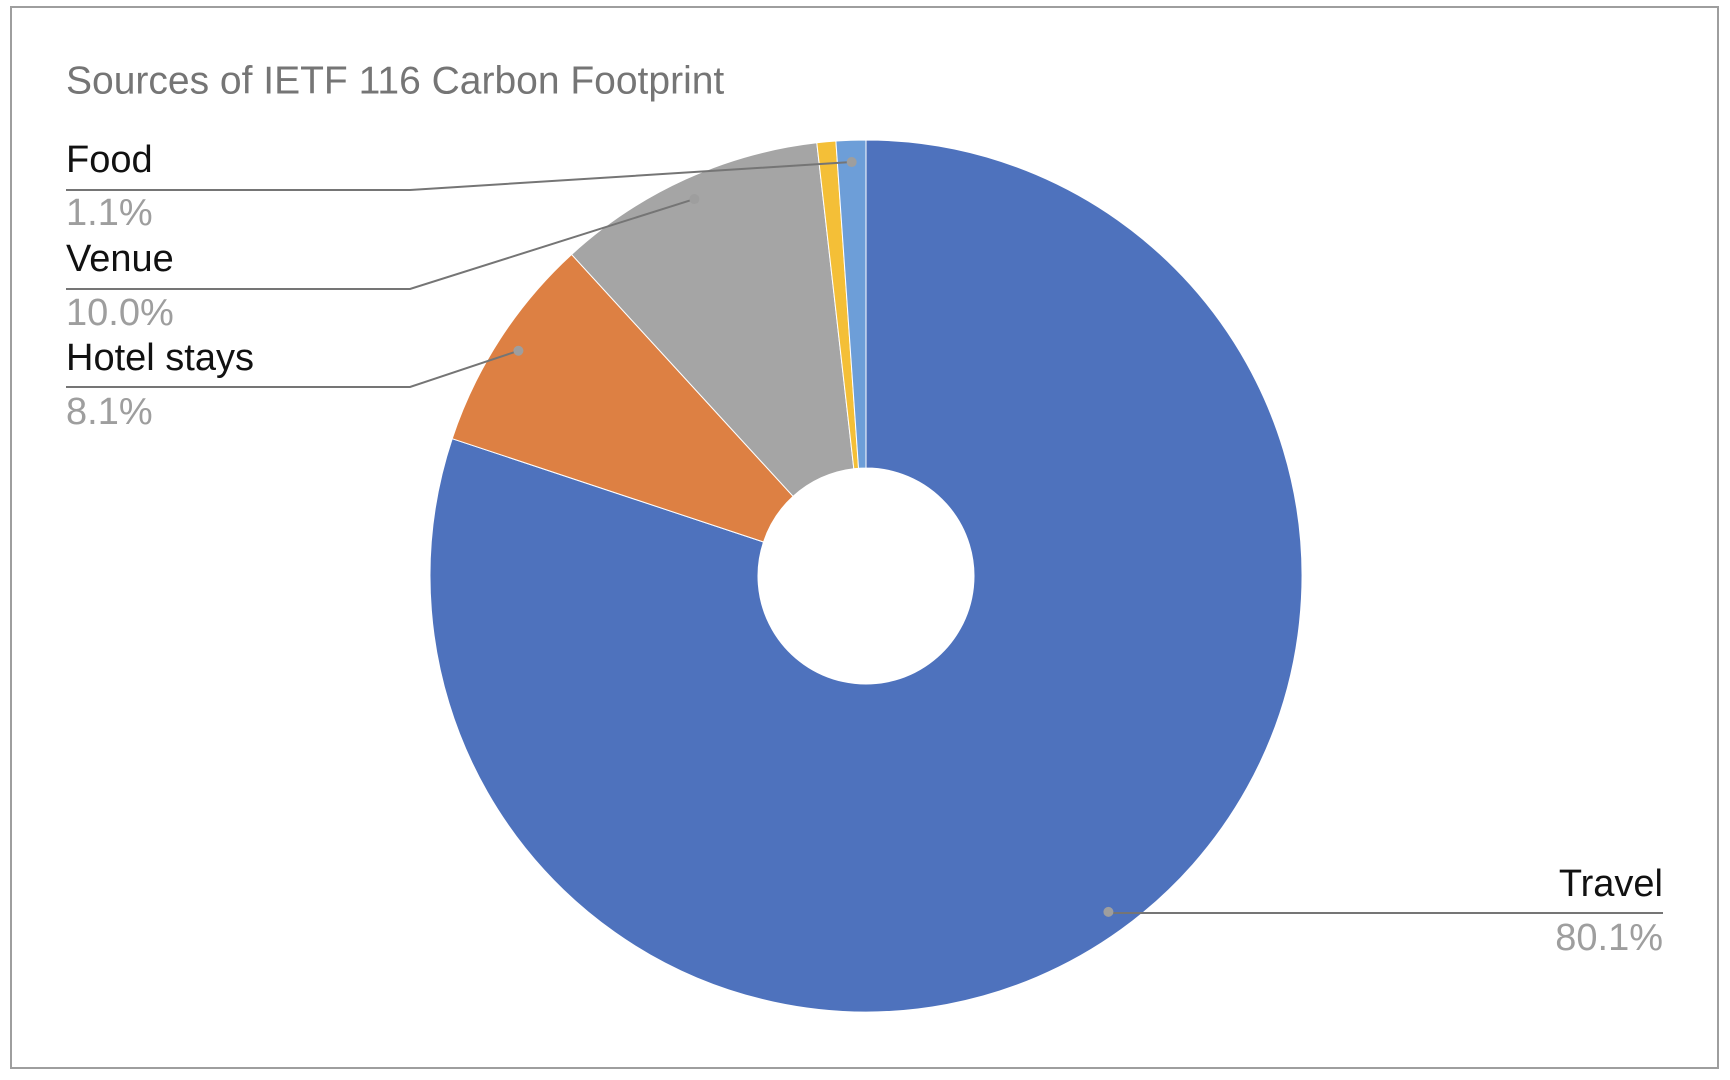 The width and height of the screenshot is (1730, 1080). What do you see at coordinates (120, 313) in the screenshot?
I see `slice-value-label: 10.0%` at bounding box center [120, 313].